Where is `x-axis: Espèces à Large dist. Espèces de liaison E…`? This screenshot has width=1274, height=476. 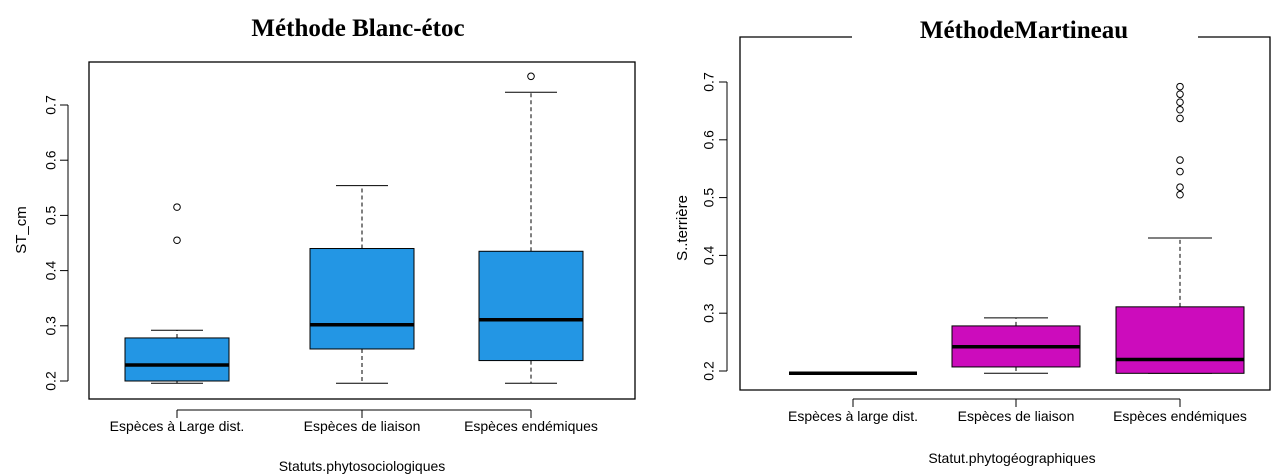 x-axis: Espèces à Large dist. Espèces de liaison E… is located at coordinates (354, 421).